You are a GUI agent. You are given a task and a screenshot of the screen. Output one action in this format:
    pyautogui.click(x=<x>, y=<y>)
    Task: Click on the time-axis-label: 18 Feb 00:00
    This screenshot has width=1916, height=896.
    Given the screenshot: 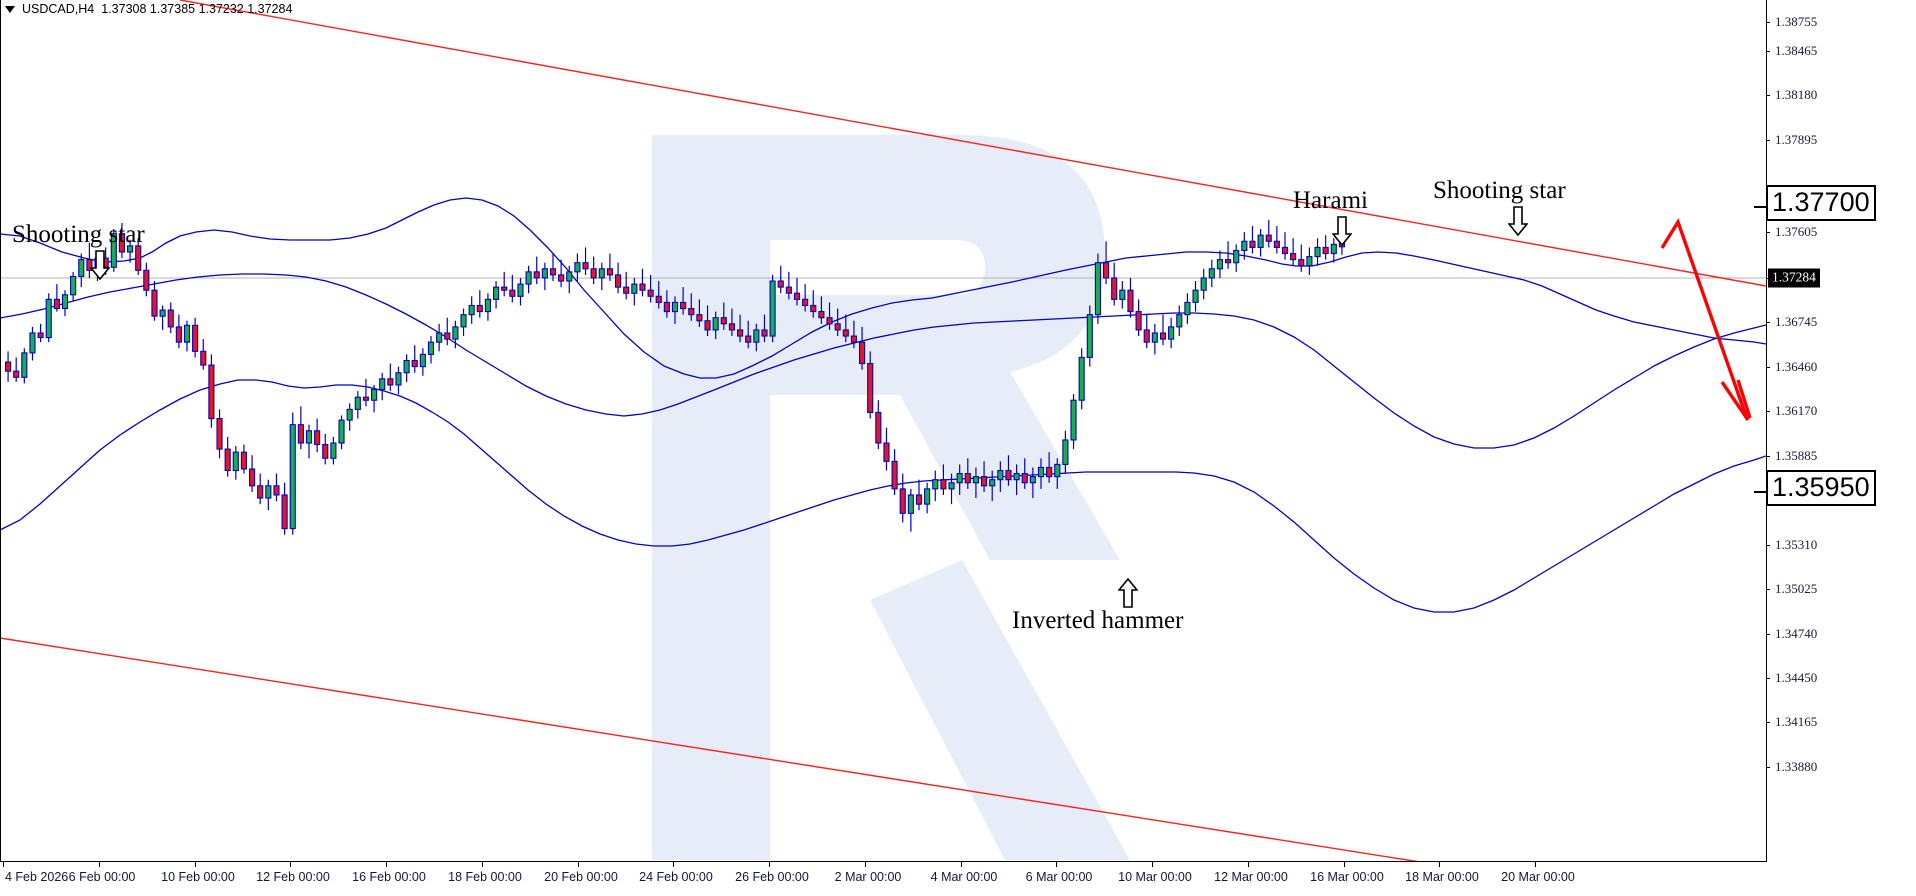 What is the action you would take?
    pyautogui.click(x=485, y=877)
    